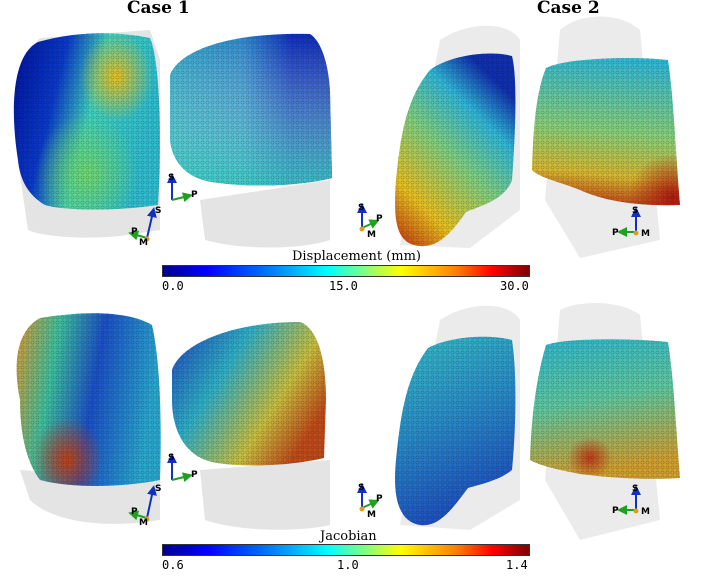 The width and height of the screenshot is (702, 576). What do you see at coordinates (348, 536) in the screenshot?
I see `jacobian-colorbar-label: Jacobian` at bounding box center [348, 536].